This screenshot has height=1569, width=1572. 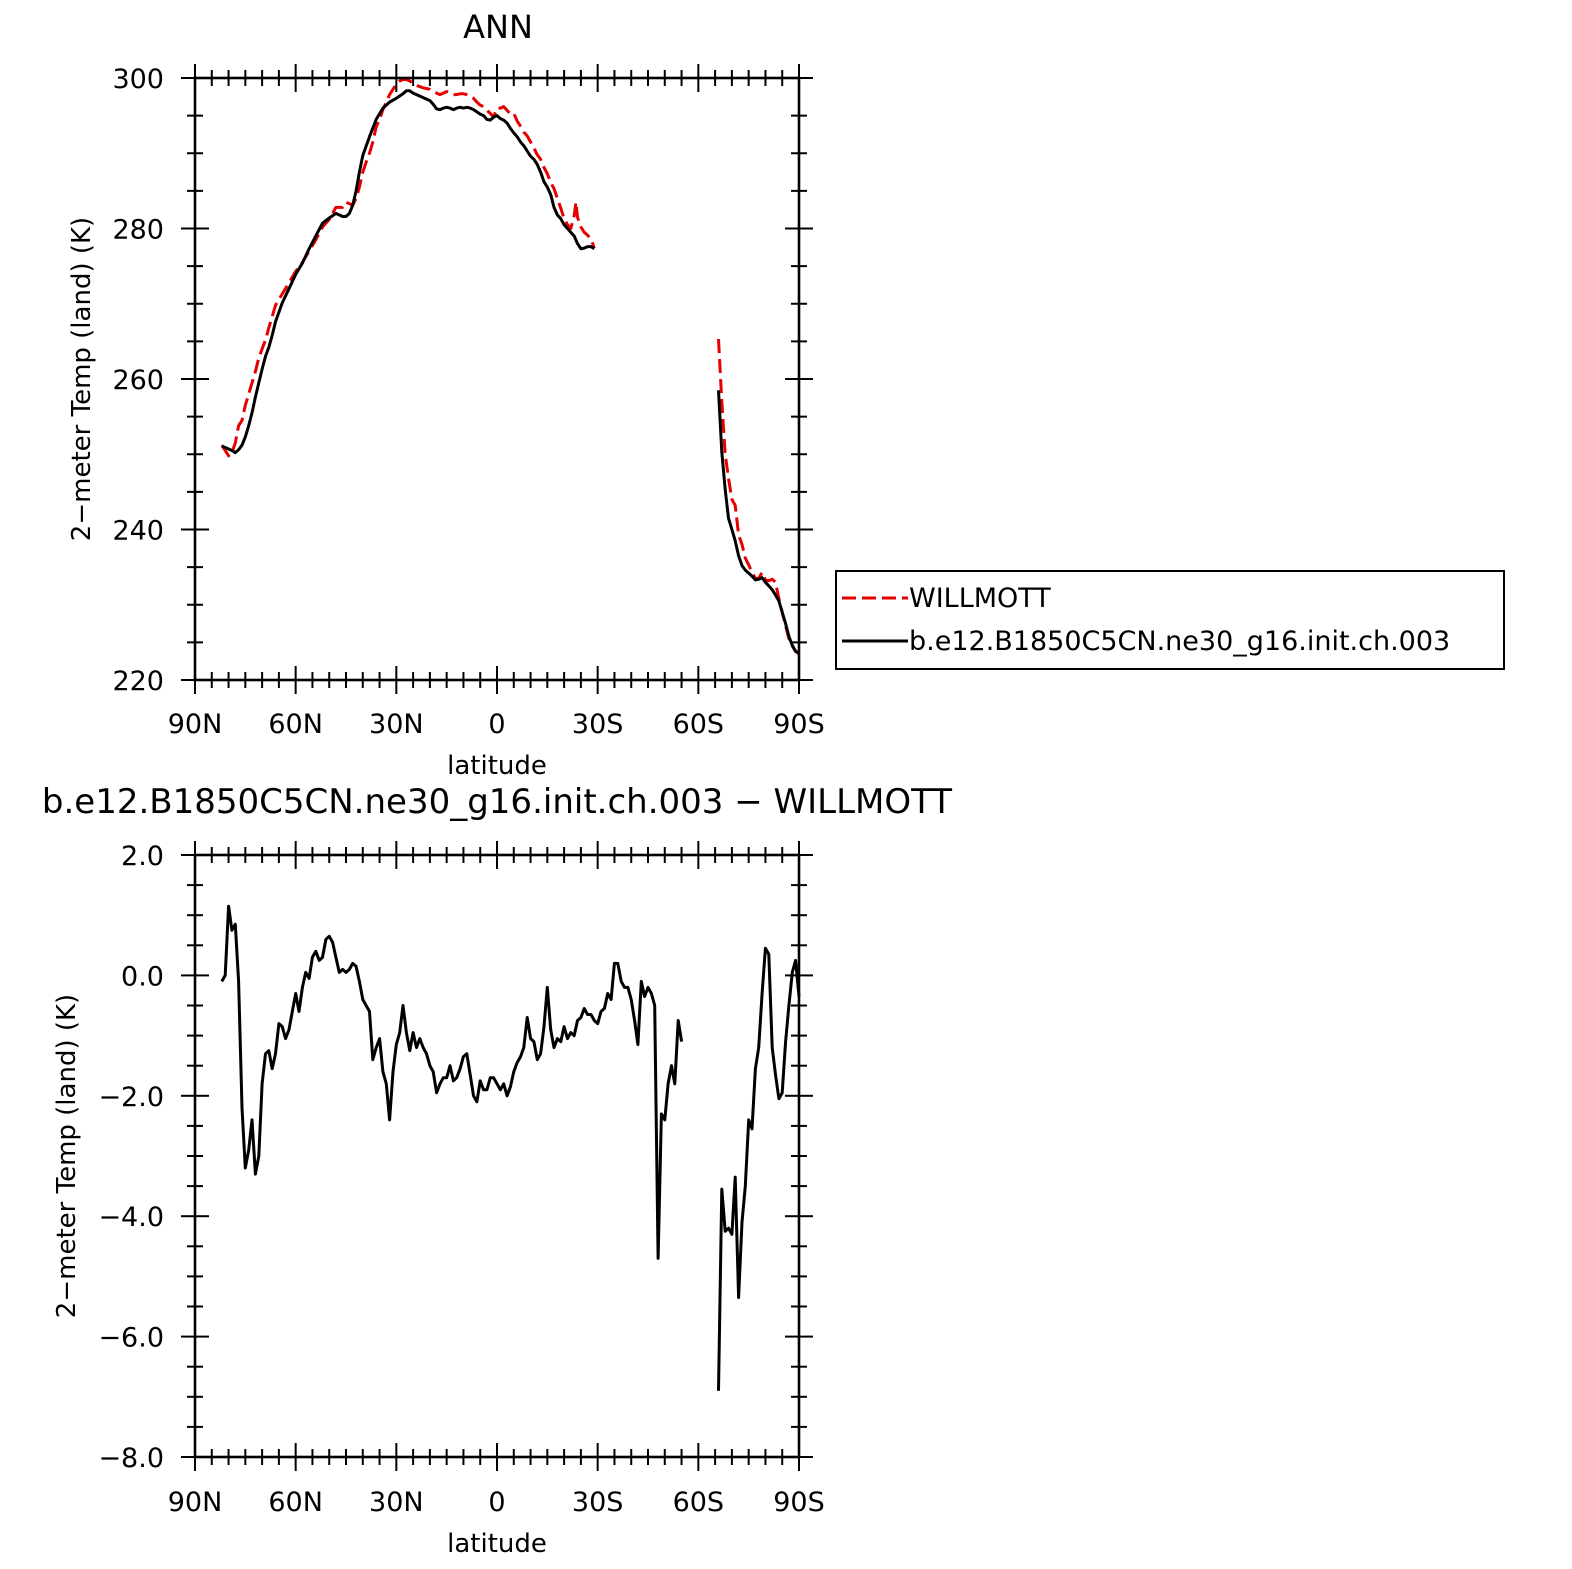 What do you see at coordinates (138, 681) in the screenshot?
I see `y-tick-label: 220` at bounding box center [138, 681].